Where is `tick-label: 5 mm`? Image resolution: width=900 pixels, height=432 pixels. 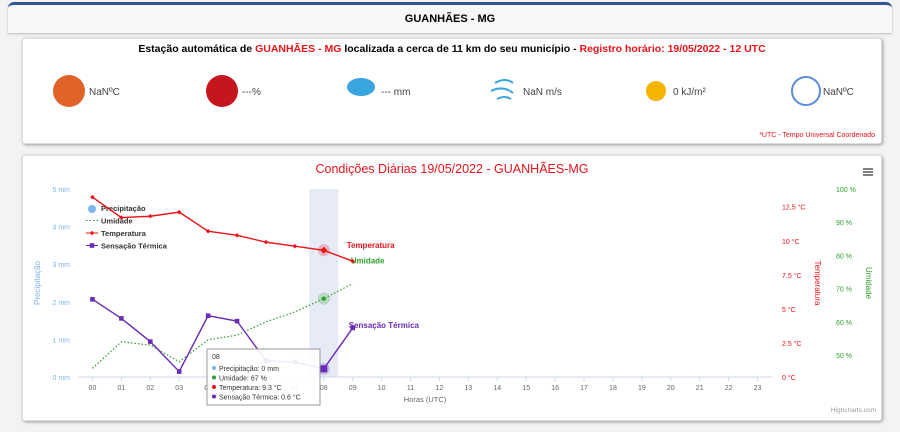
tick-label: 5 mm is located at coordinates (62, 190).